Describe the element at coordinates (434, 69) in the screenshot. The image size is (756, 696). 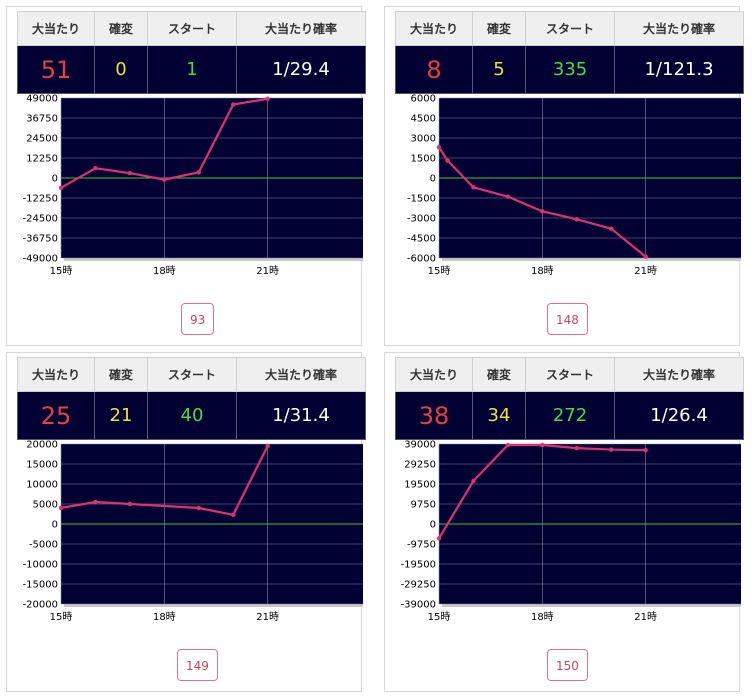
I see `jackpot-count: 8` at that location.